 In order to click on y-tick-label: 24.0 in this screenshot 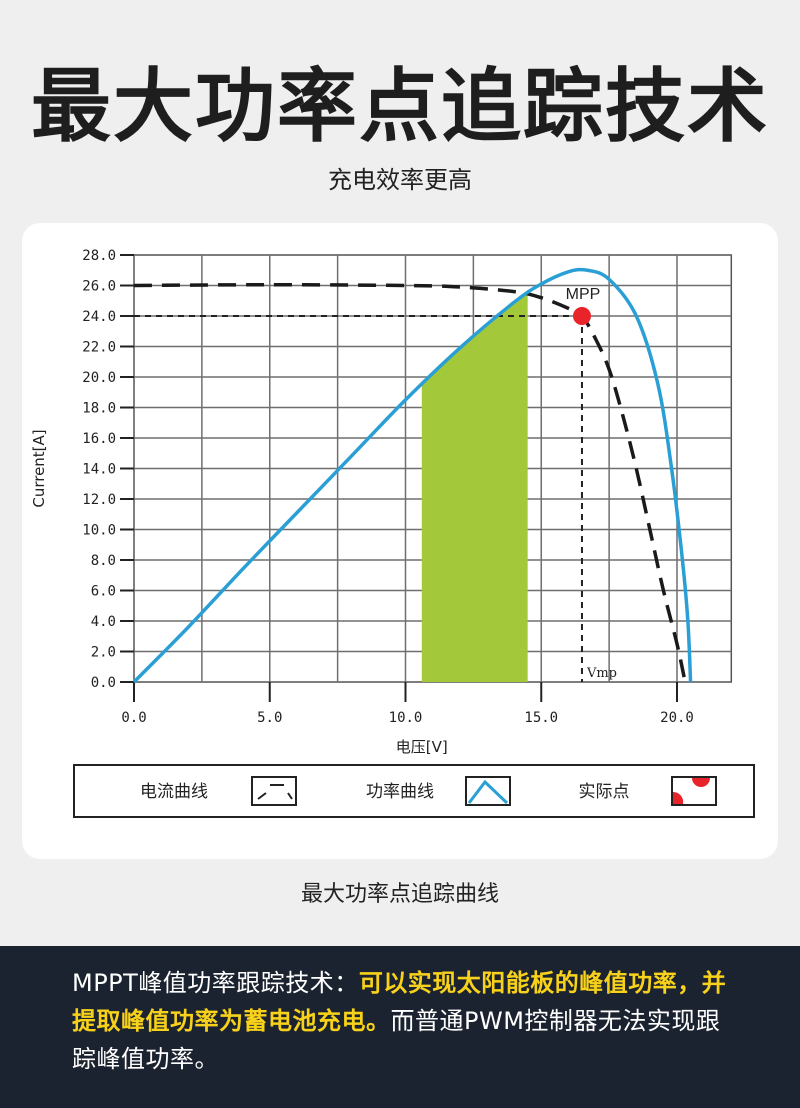, I will do `click(99, 317)`.